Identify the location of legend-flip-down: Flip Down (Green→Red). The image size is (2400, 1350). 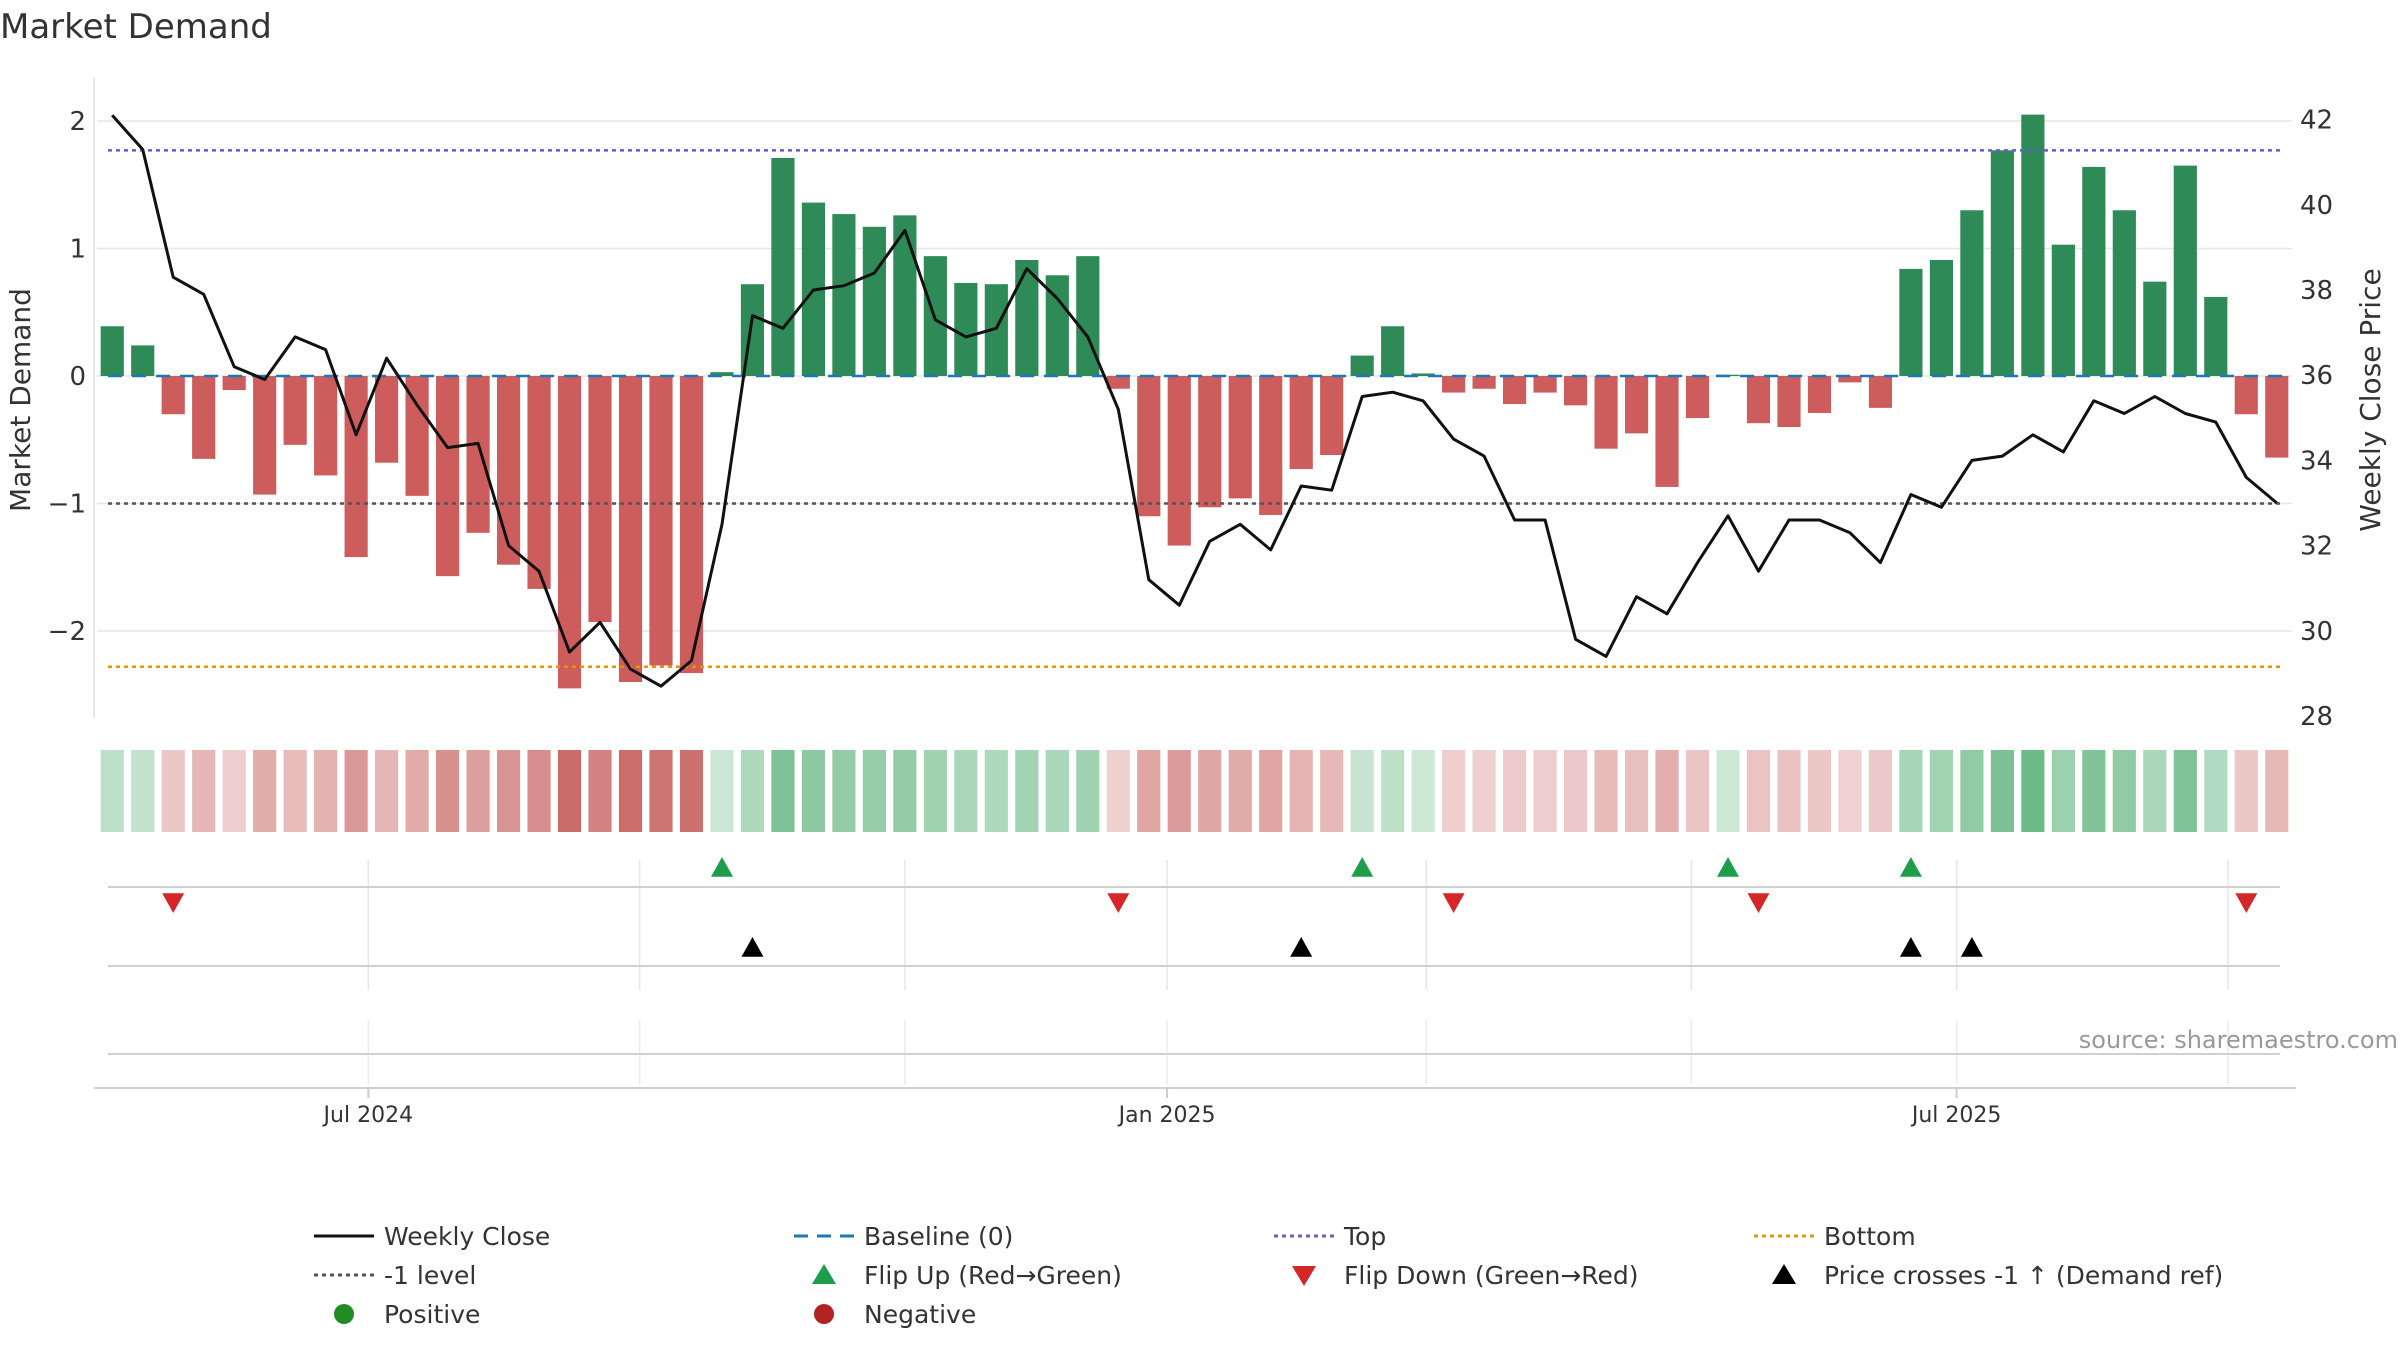
(1491, 1275).